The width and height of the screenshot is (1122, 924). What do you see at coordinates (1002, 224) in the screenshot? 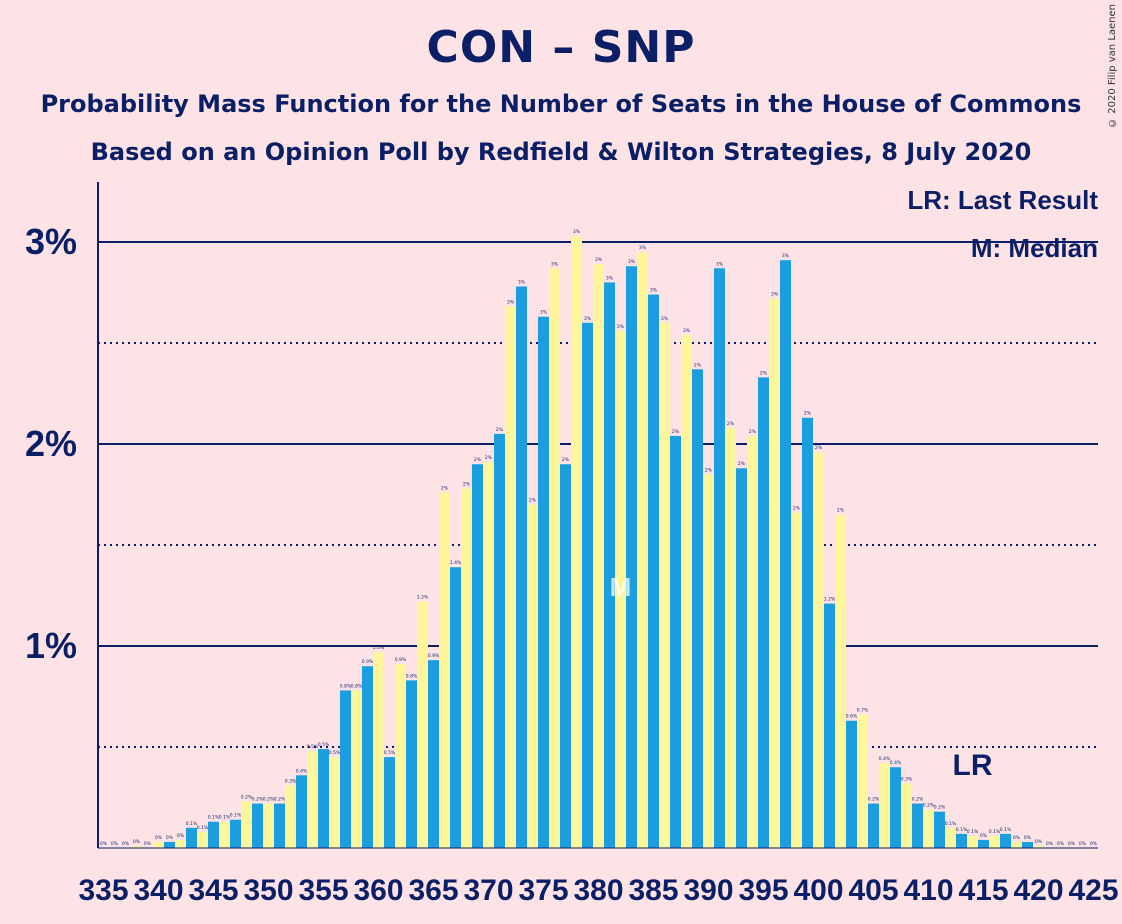
I see `legend: LR: Last Result M: Median` at bounding box center [1002, 224].